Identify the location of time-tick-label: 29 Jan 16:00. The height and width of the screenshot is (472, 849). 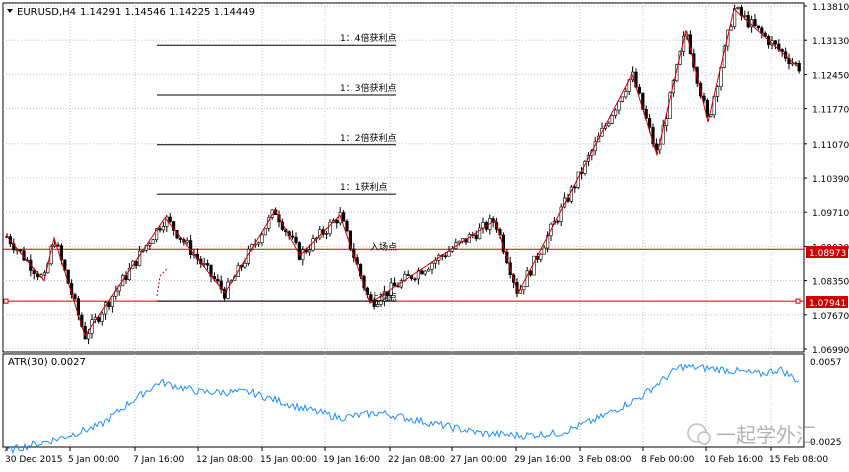
(542, 460).